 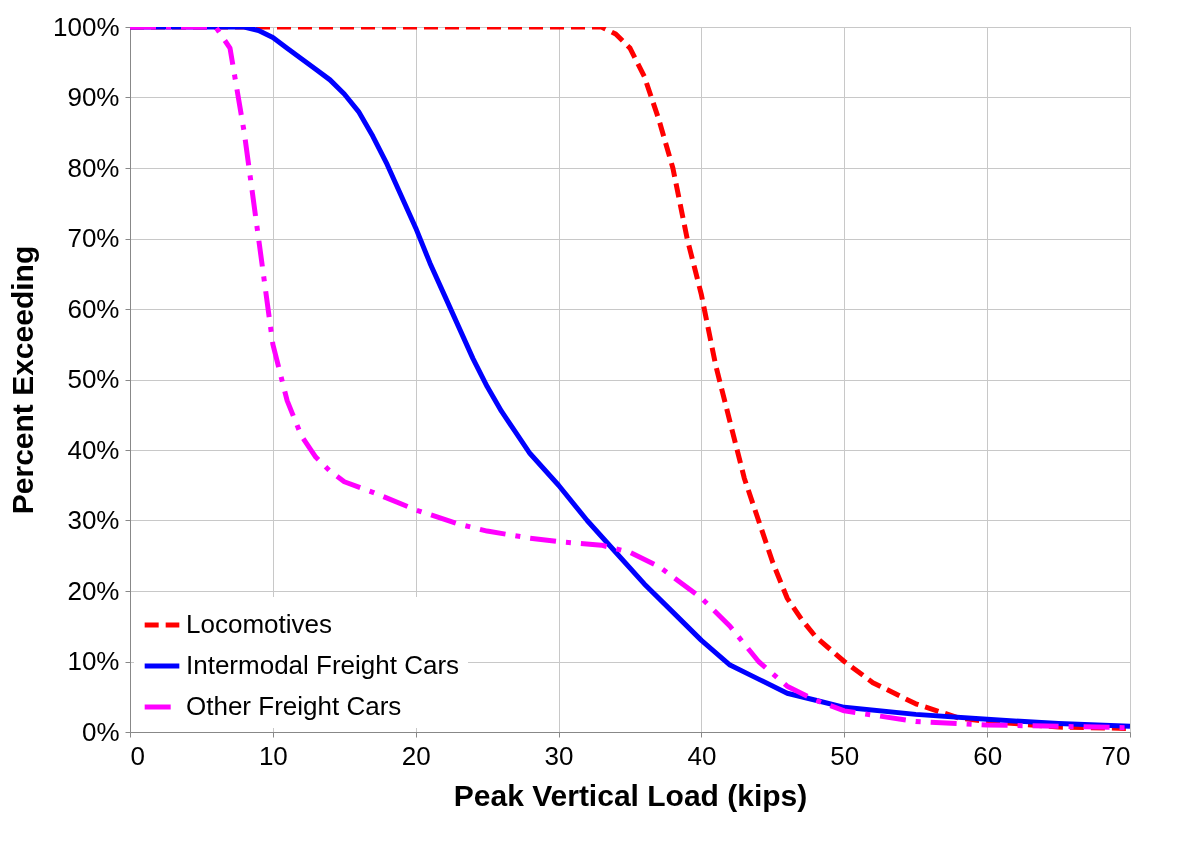 What do you see at coordinates (137, 755) in the screenshot?
I see `x-tick-label: 0` at bounding box center [137, 755].